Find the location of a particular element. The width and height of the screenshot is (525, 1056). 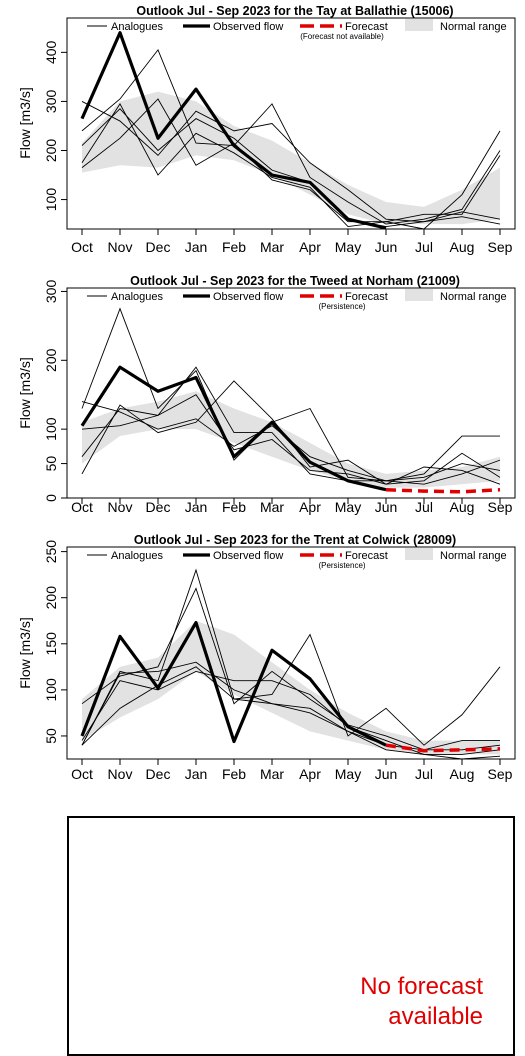

y-tick-label: 150 is located at coordinates (51, 644).